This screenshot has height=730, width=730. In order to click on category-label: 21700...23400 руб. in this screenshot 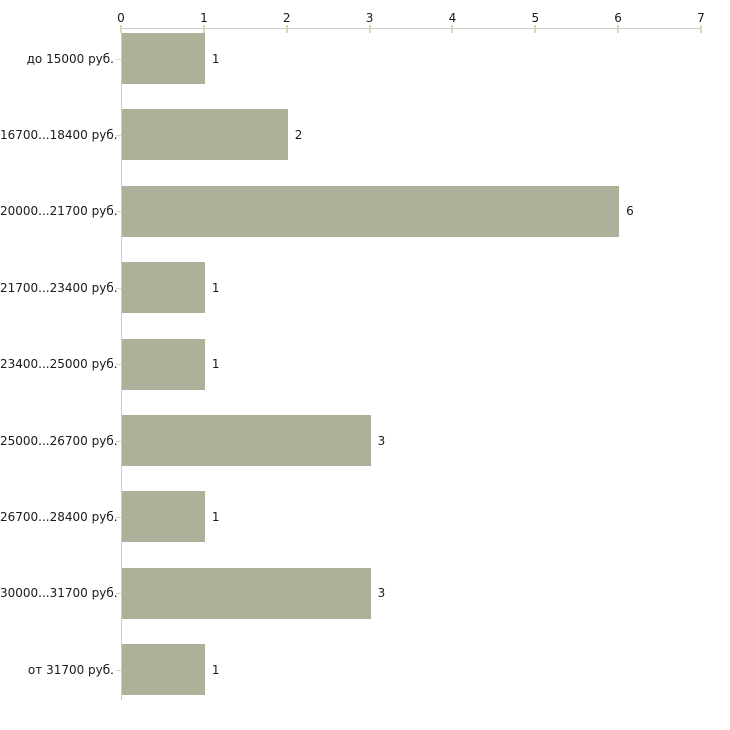, I will do `click(59, 287)`.